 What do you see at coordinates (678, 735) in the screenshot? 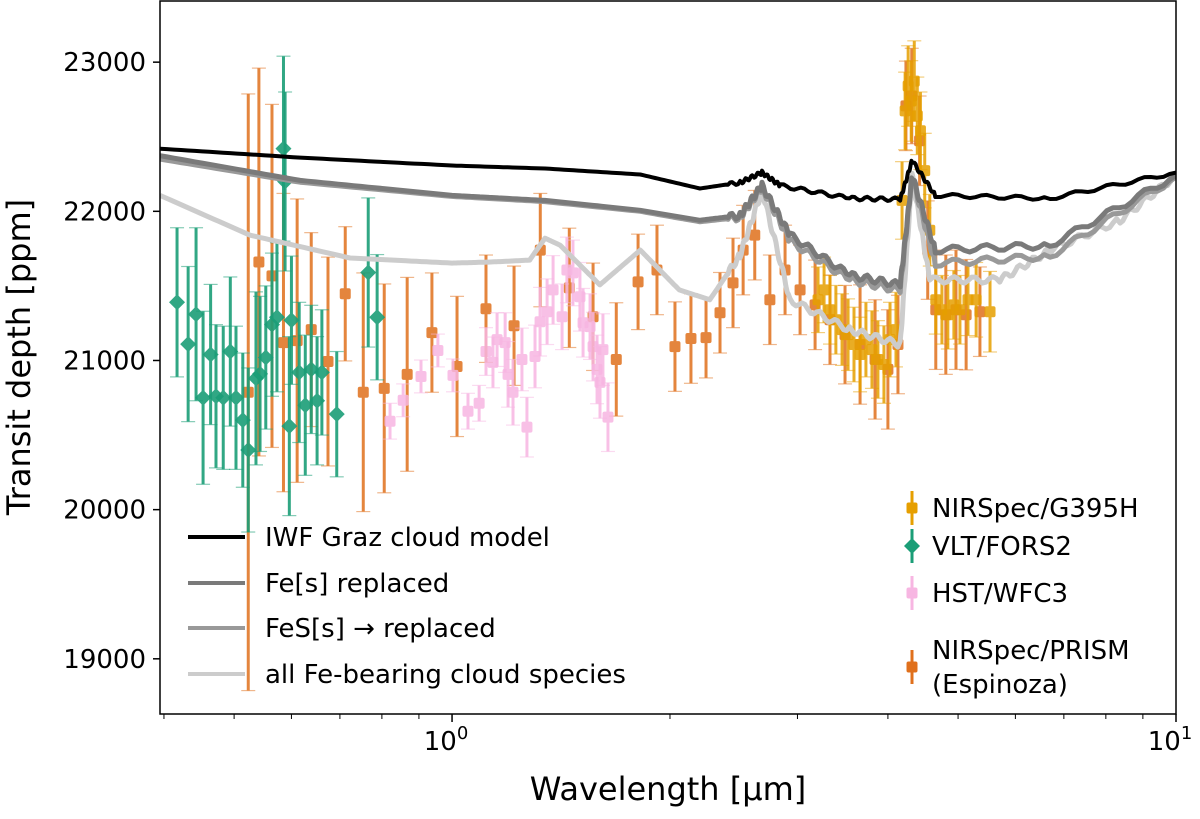
I see `x-axis-ticks: 100 101` at bounding box center [678, 735].